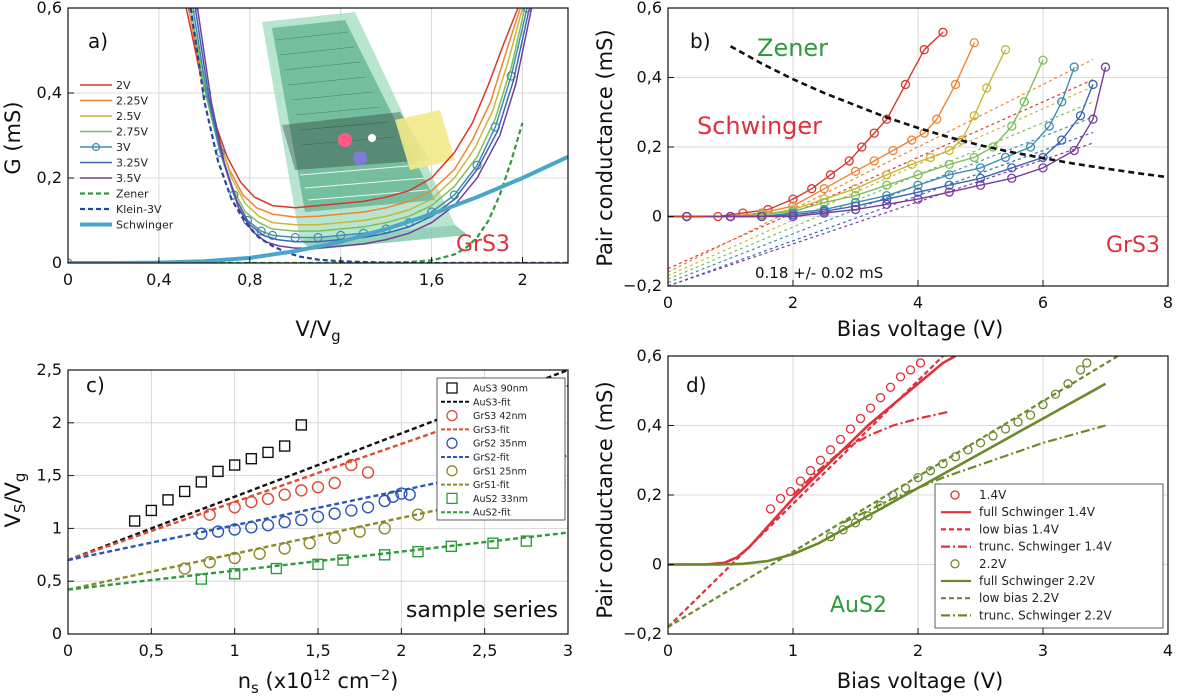 Image resolution: width=1178 pixels, height=698 pixels. I want to click on legend-label-2V: 2V, so click(123, 85).